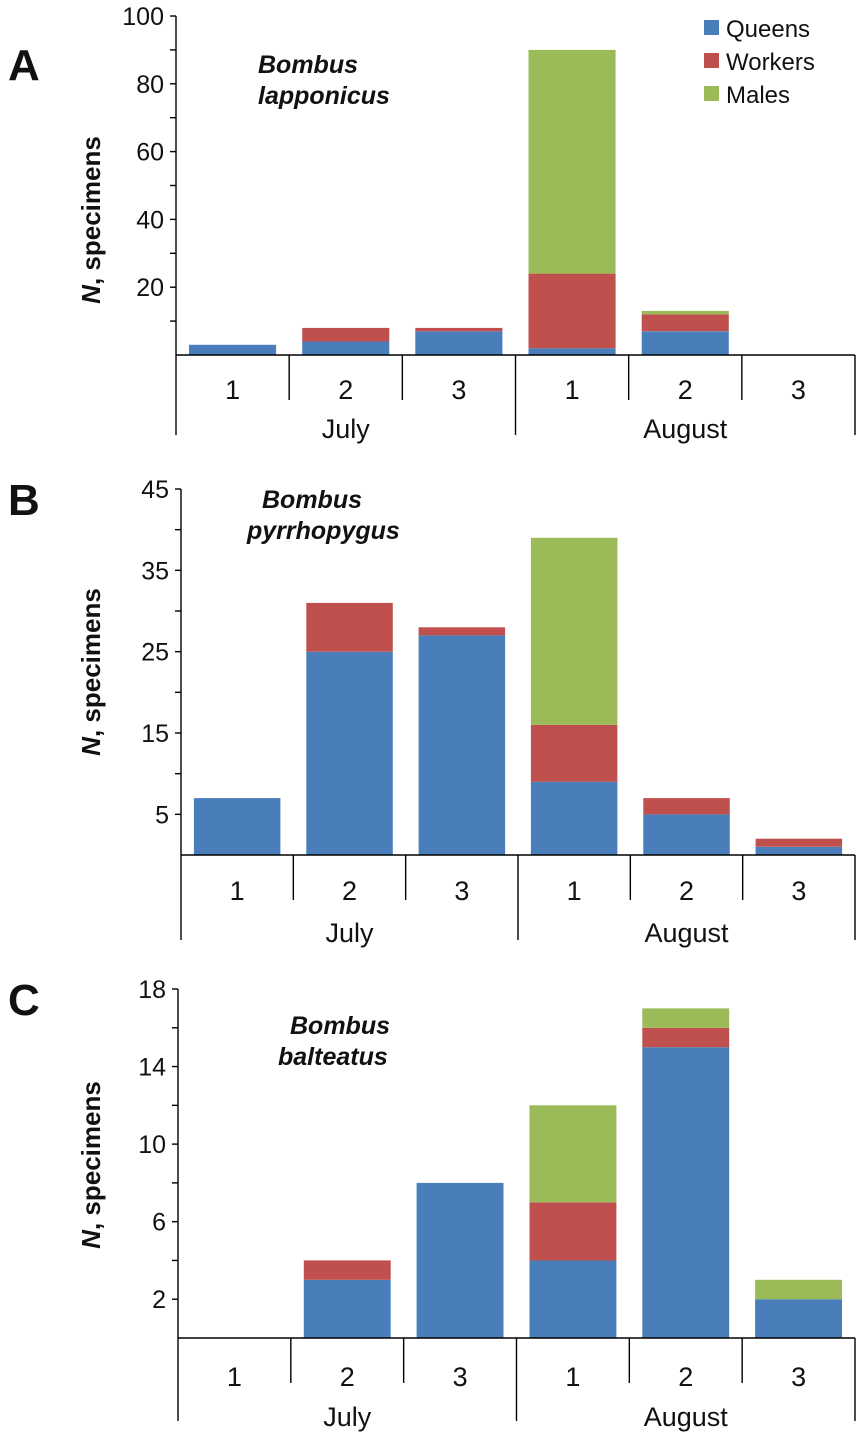 This screenshot has width=860, height=1437. Describe the element at coordinates (768, 29) in the screenshot. I see `legend-label-queens: Queens` at that location.